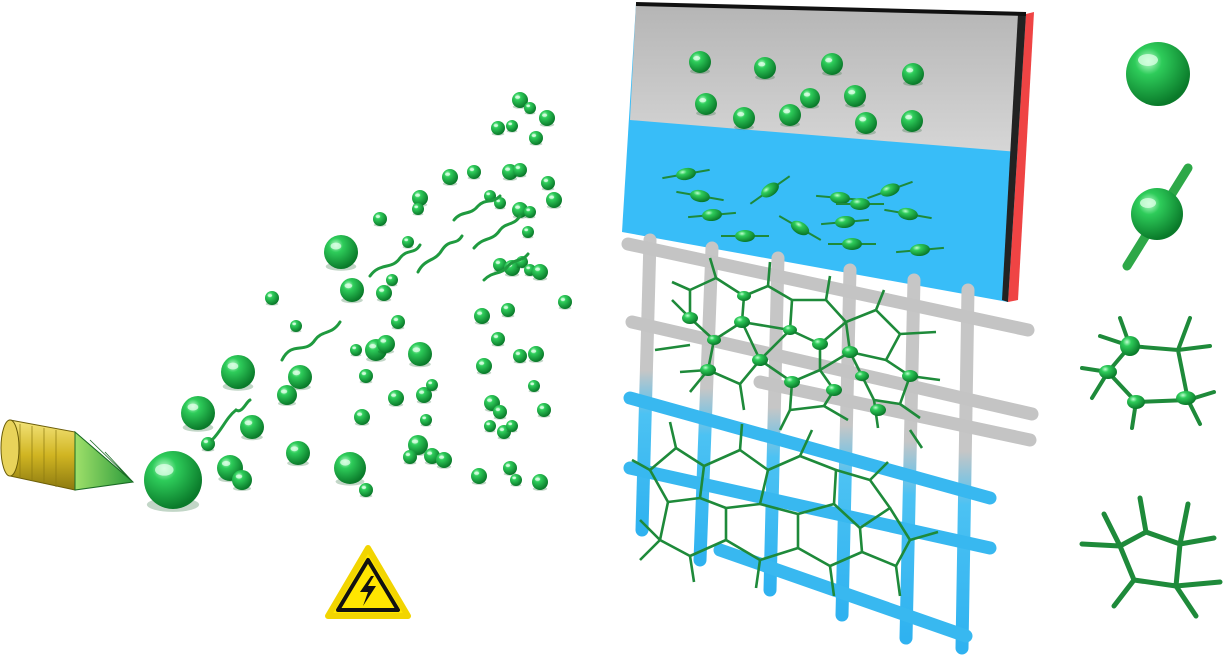 This screenshot has width=1224, height=669. Describe the element at coordinates (370, 318) in the screenshot. I see `jet-fibers` at that location.